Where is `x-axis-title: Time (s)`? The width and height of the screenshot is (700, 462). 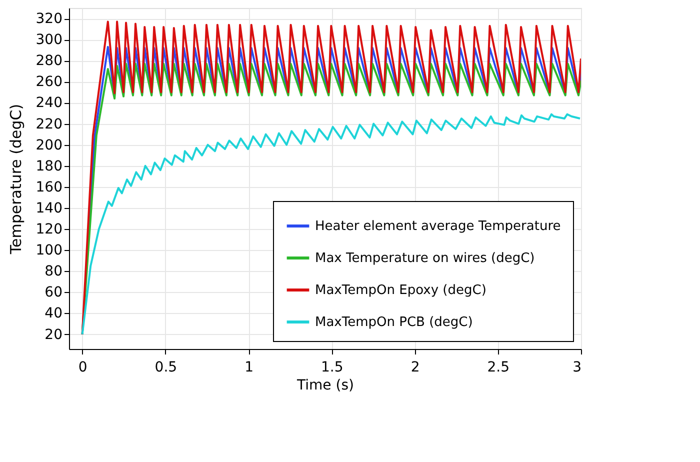
x-axis-title: Time (s) is located at coordinates (325, 386).